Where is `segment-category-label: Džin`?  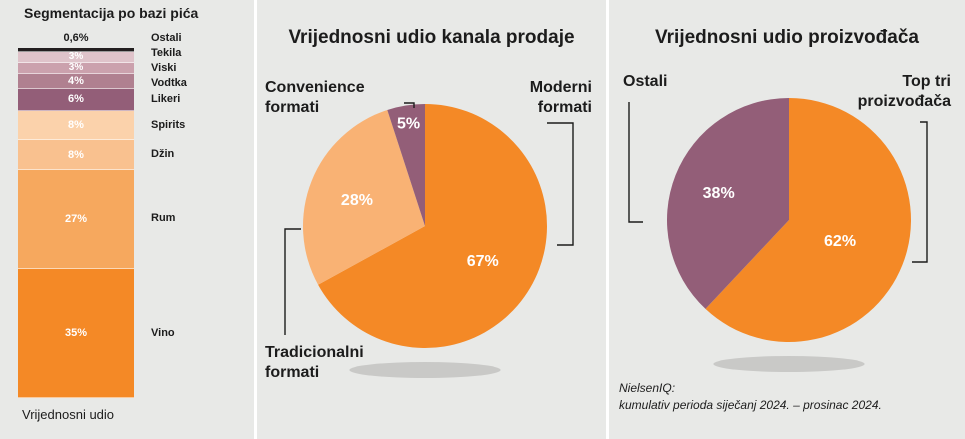 segment-category-label: Džin is located at coordinates (163, 154).